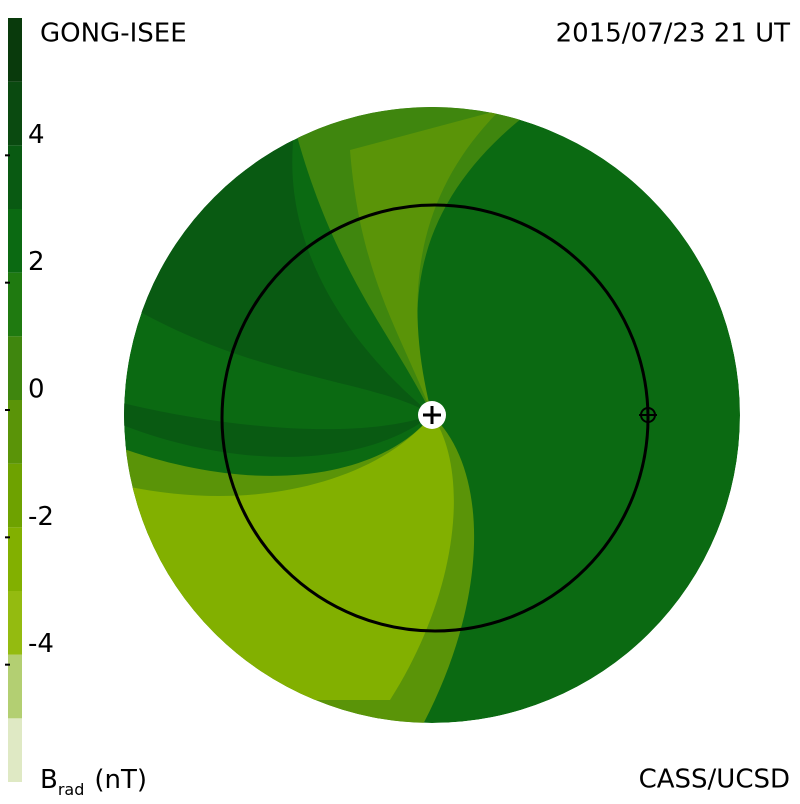 The width and height of the screenshot is (800, 804). Describe the element at coordinates (432, 415) in the screenshot. I see `sun-marker` at that location.